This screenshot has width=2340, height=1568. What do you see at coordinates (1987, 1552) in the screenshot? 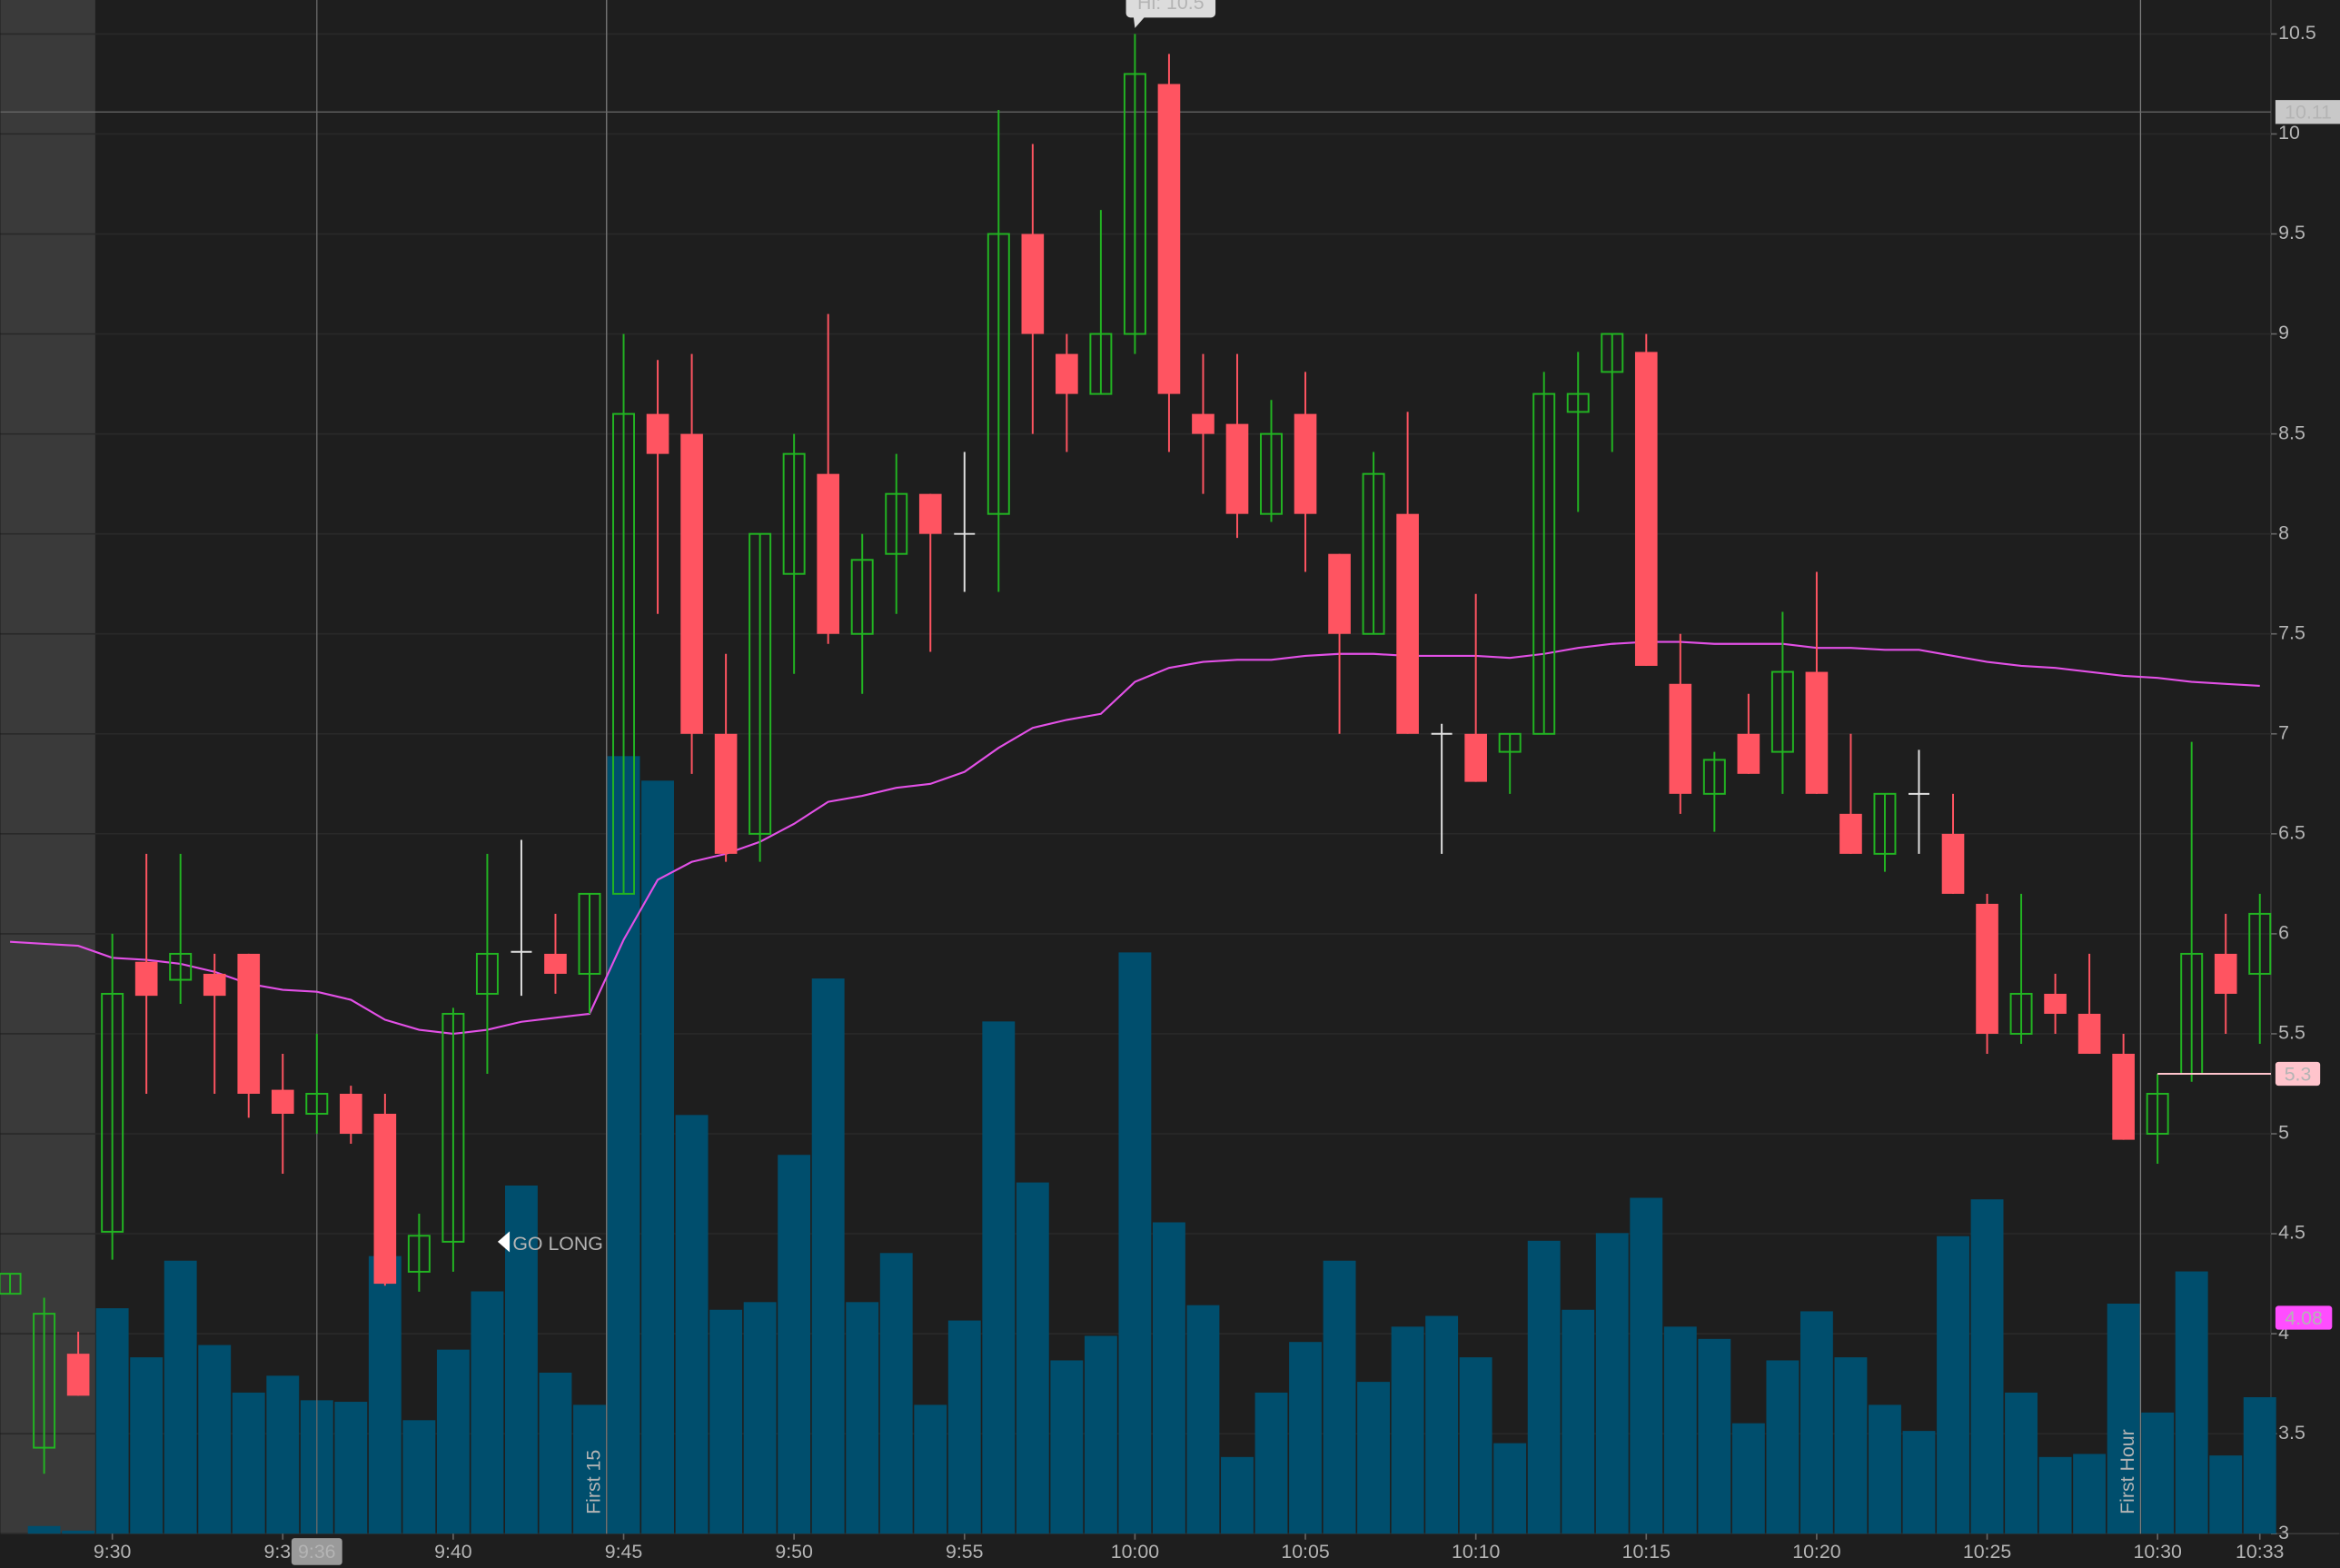
I see `x-tick-label: 10:25` at bounding box center [1987, 1552].